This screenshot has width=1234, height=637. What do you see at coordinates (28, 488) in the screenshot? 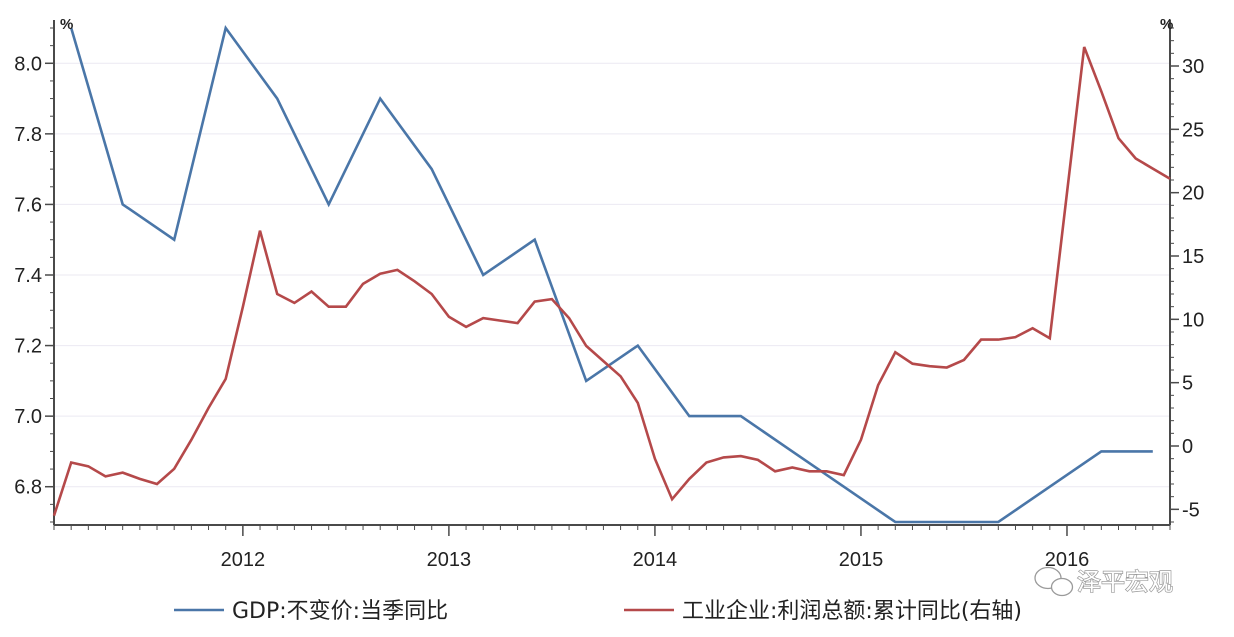
I see `left-tick-label: 6.8` at bounding box center [28, 488].